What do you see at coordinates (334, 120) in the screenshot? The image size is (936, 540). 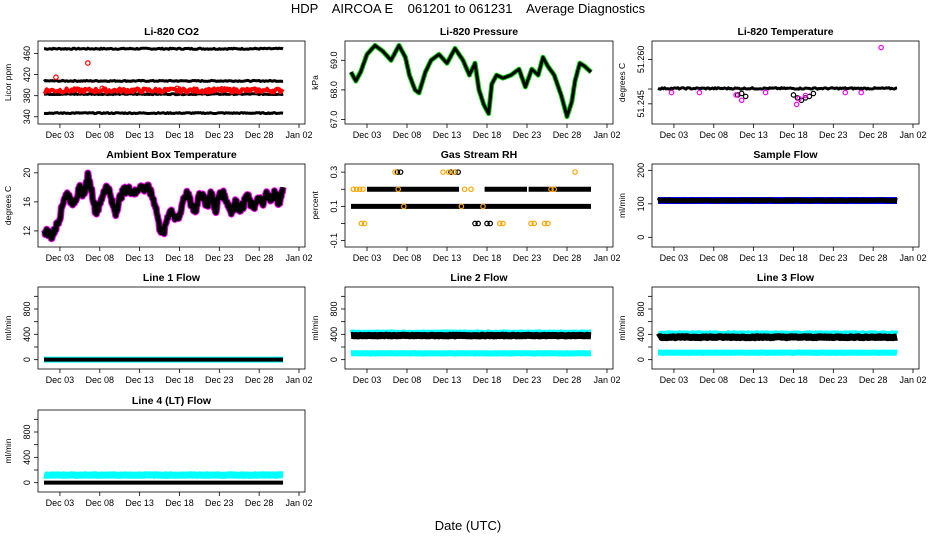 I see `y-tick-label: 67.0` at bounding box center [334, 120].